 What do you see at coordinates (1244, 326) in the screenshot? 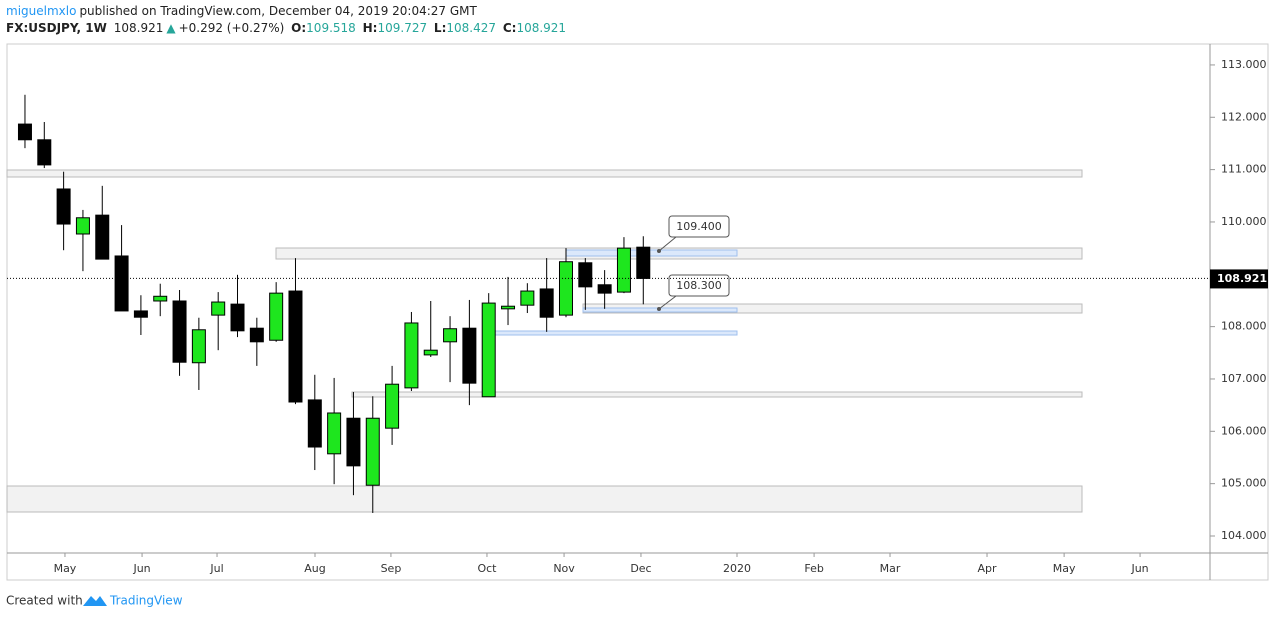
I see `y-tick-label: 108.000` at bounding box center [1244, 326].